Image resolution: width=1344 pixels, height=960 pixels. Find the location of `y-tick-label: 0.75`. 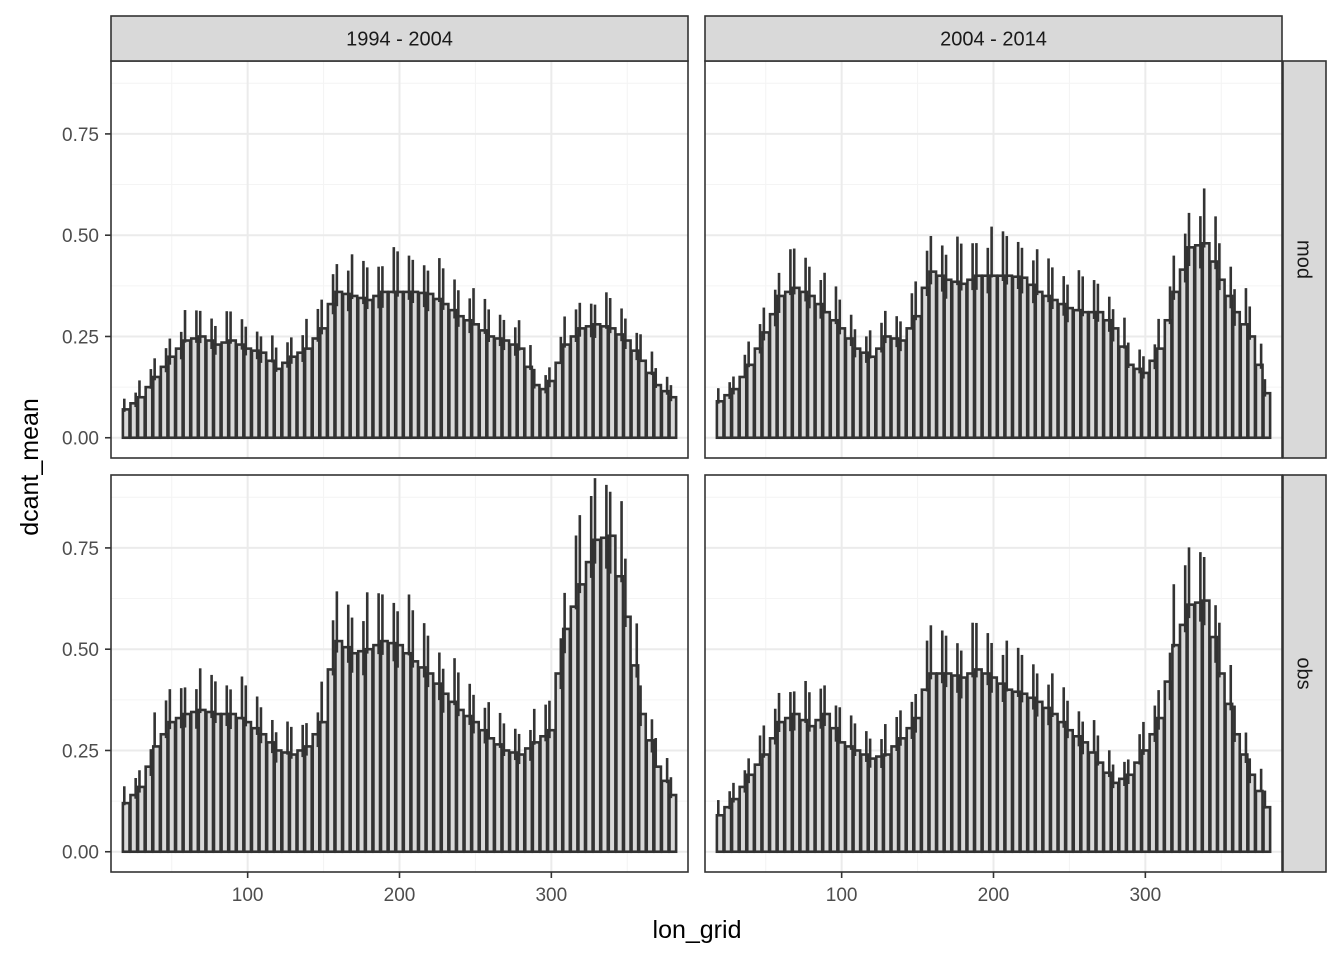

y-tick-label: 0.75 is located at coordinates (80, 549).